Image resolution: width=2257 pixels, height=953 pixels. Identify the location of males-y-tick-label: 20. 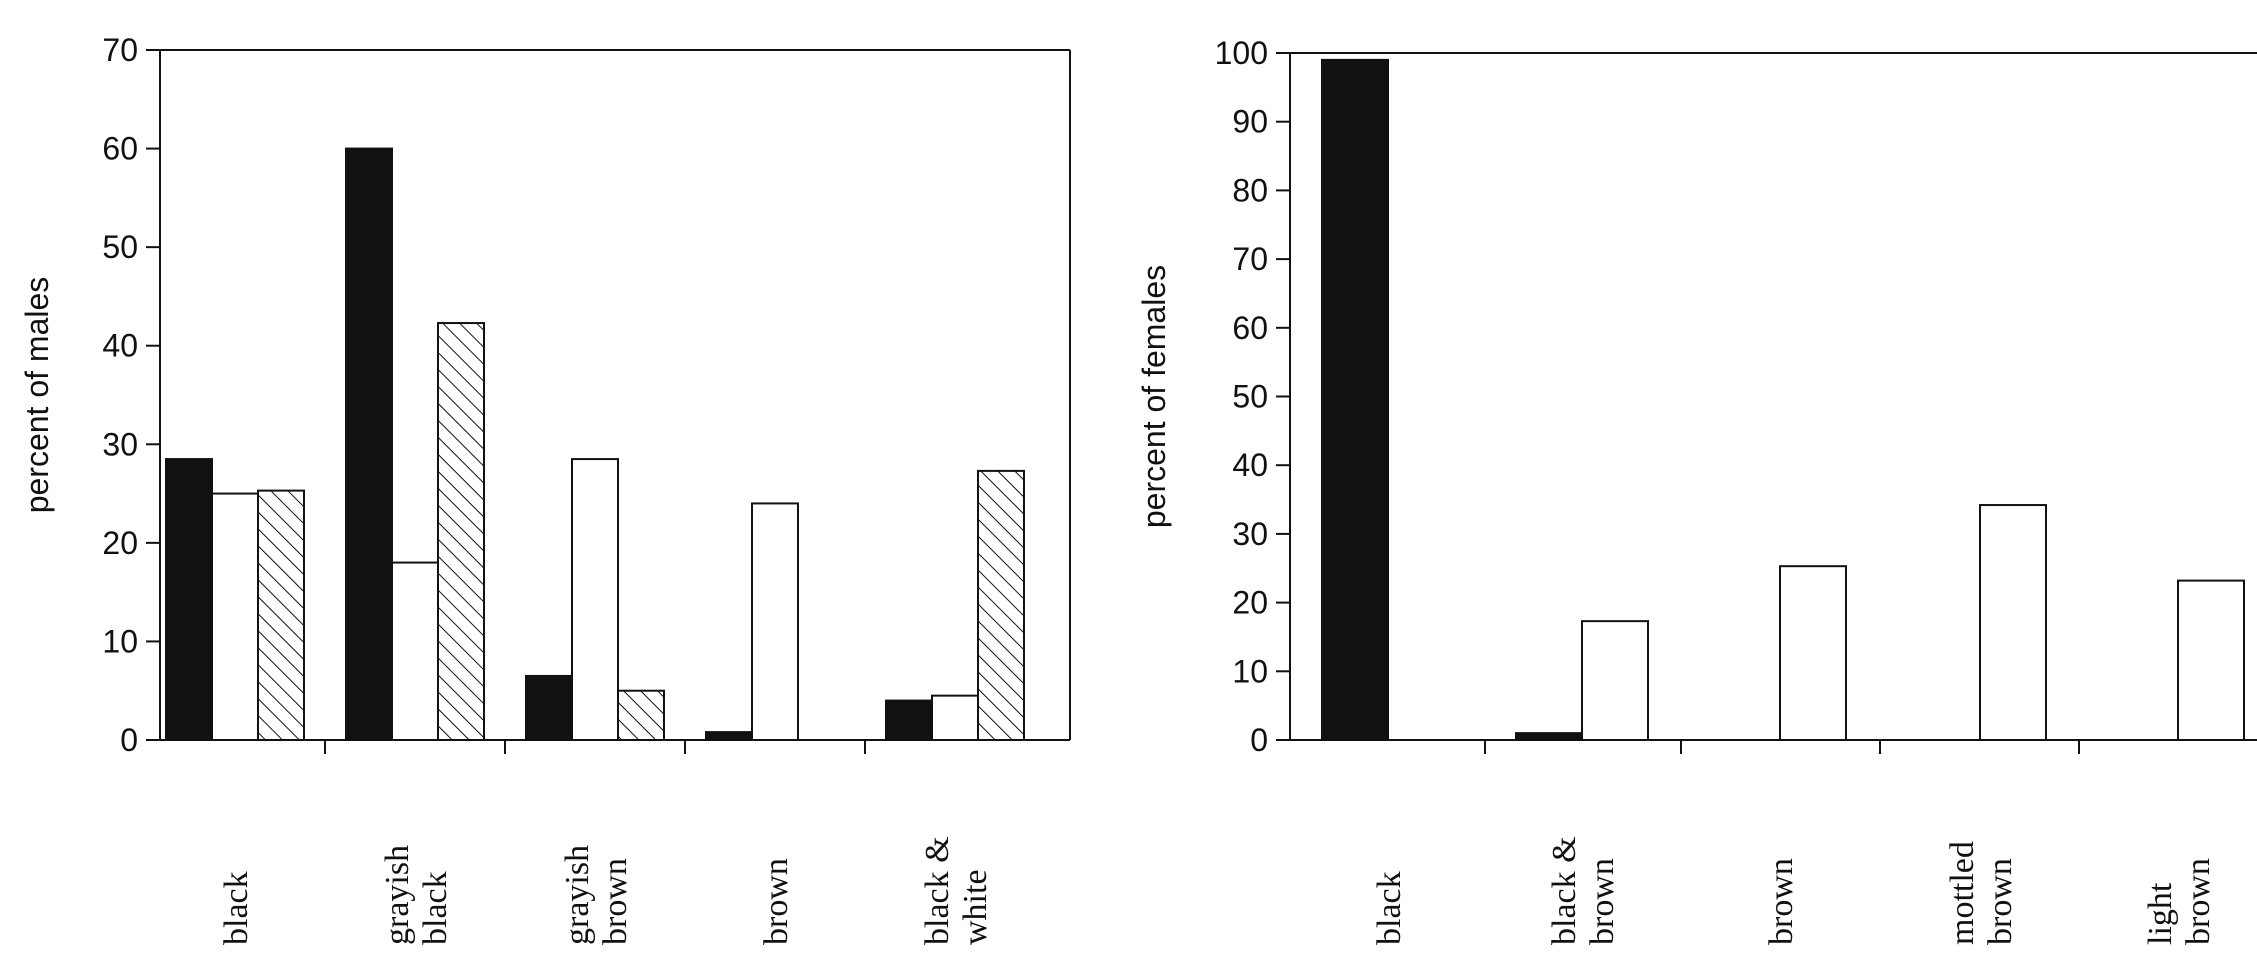
(120, 543).